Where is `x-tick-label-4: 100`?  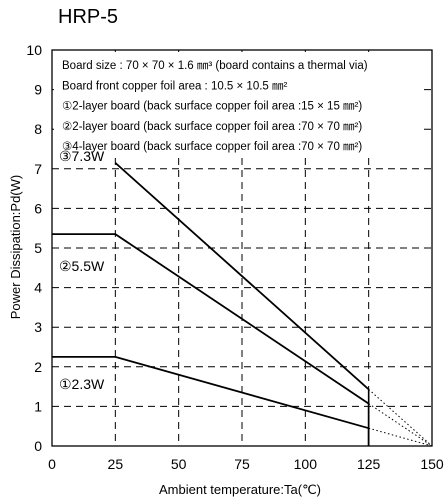 x-tick-label-4: 100 is located at coordinates (306, 464).